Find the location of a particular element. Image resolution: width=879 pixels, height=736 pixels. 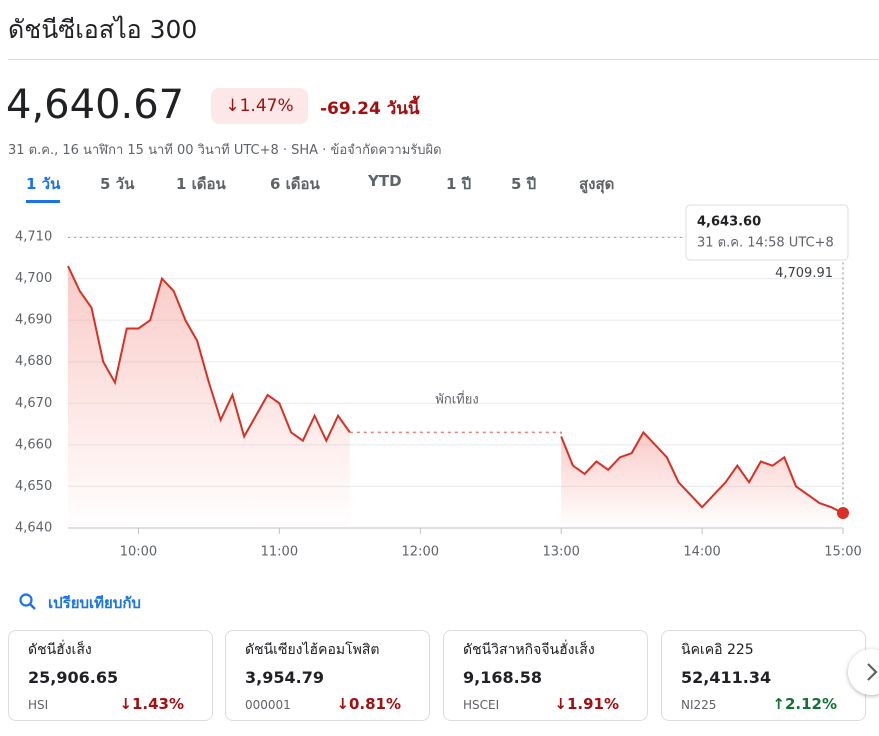

card-change: ↑2.12% is located at coordinates (804, 704).